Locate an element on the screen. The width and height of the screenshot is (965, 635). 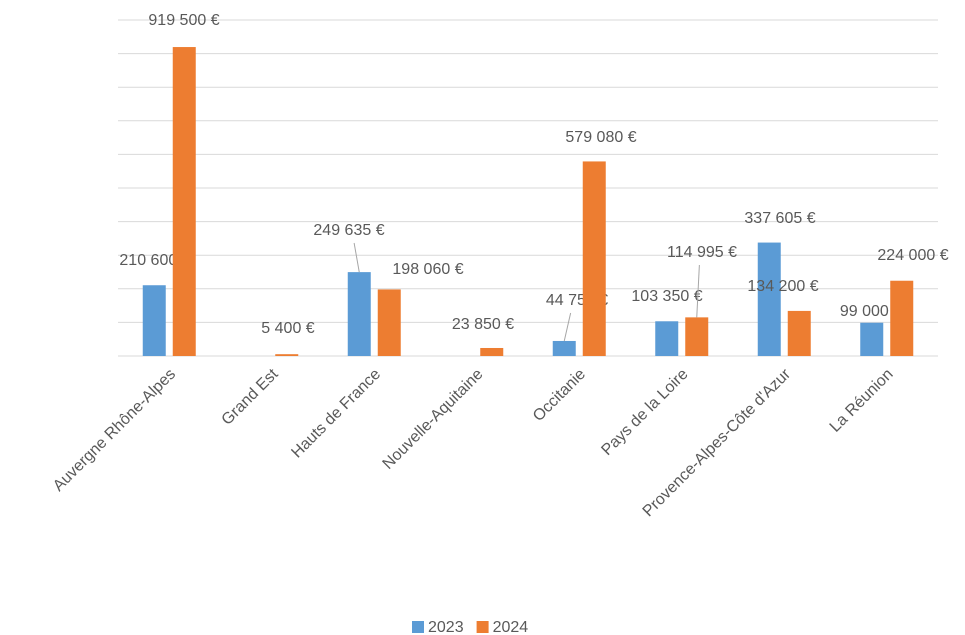
data-label: 224 000 € is located at coordinates (912, 255).